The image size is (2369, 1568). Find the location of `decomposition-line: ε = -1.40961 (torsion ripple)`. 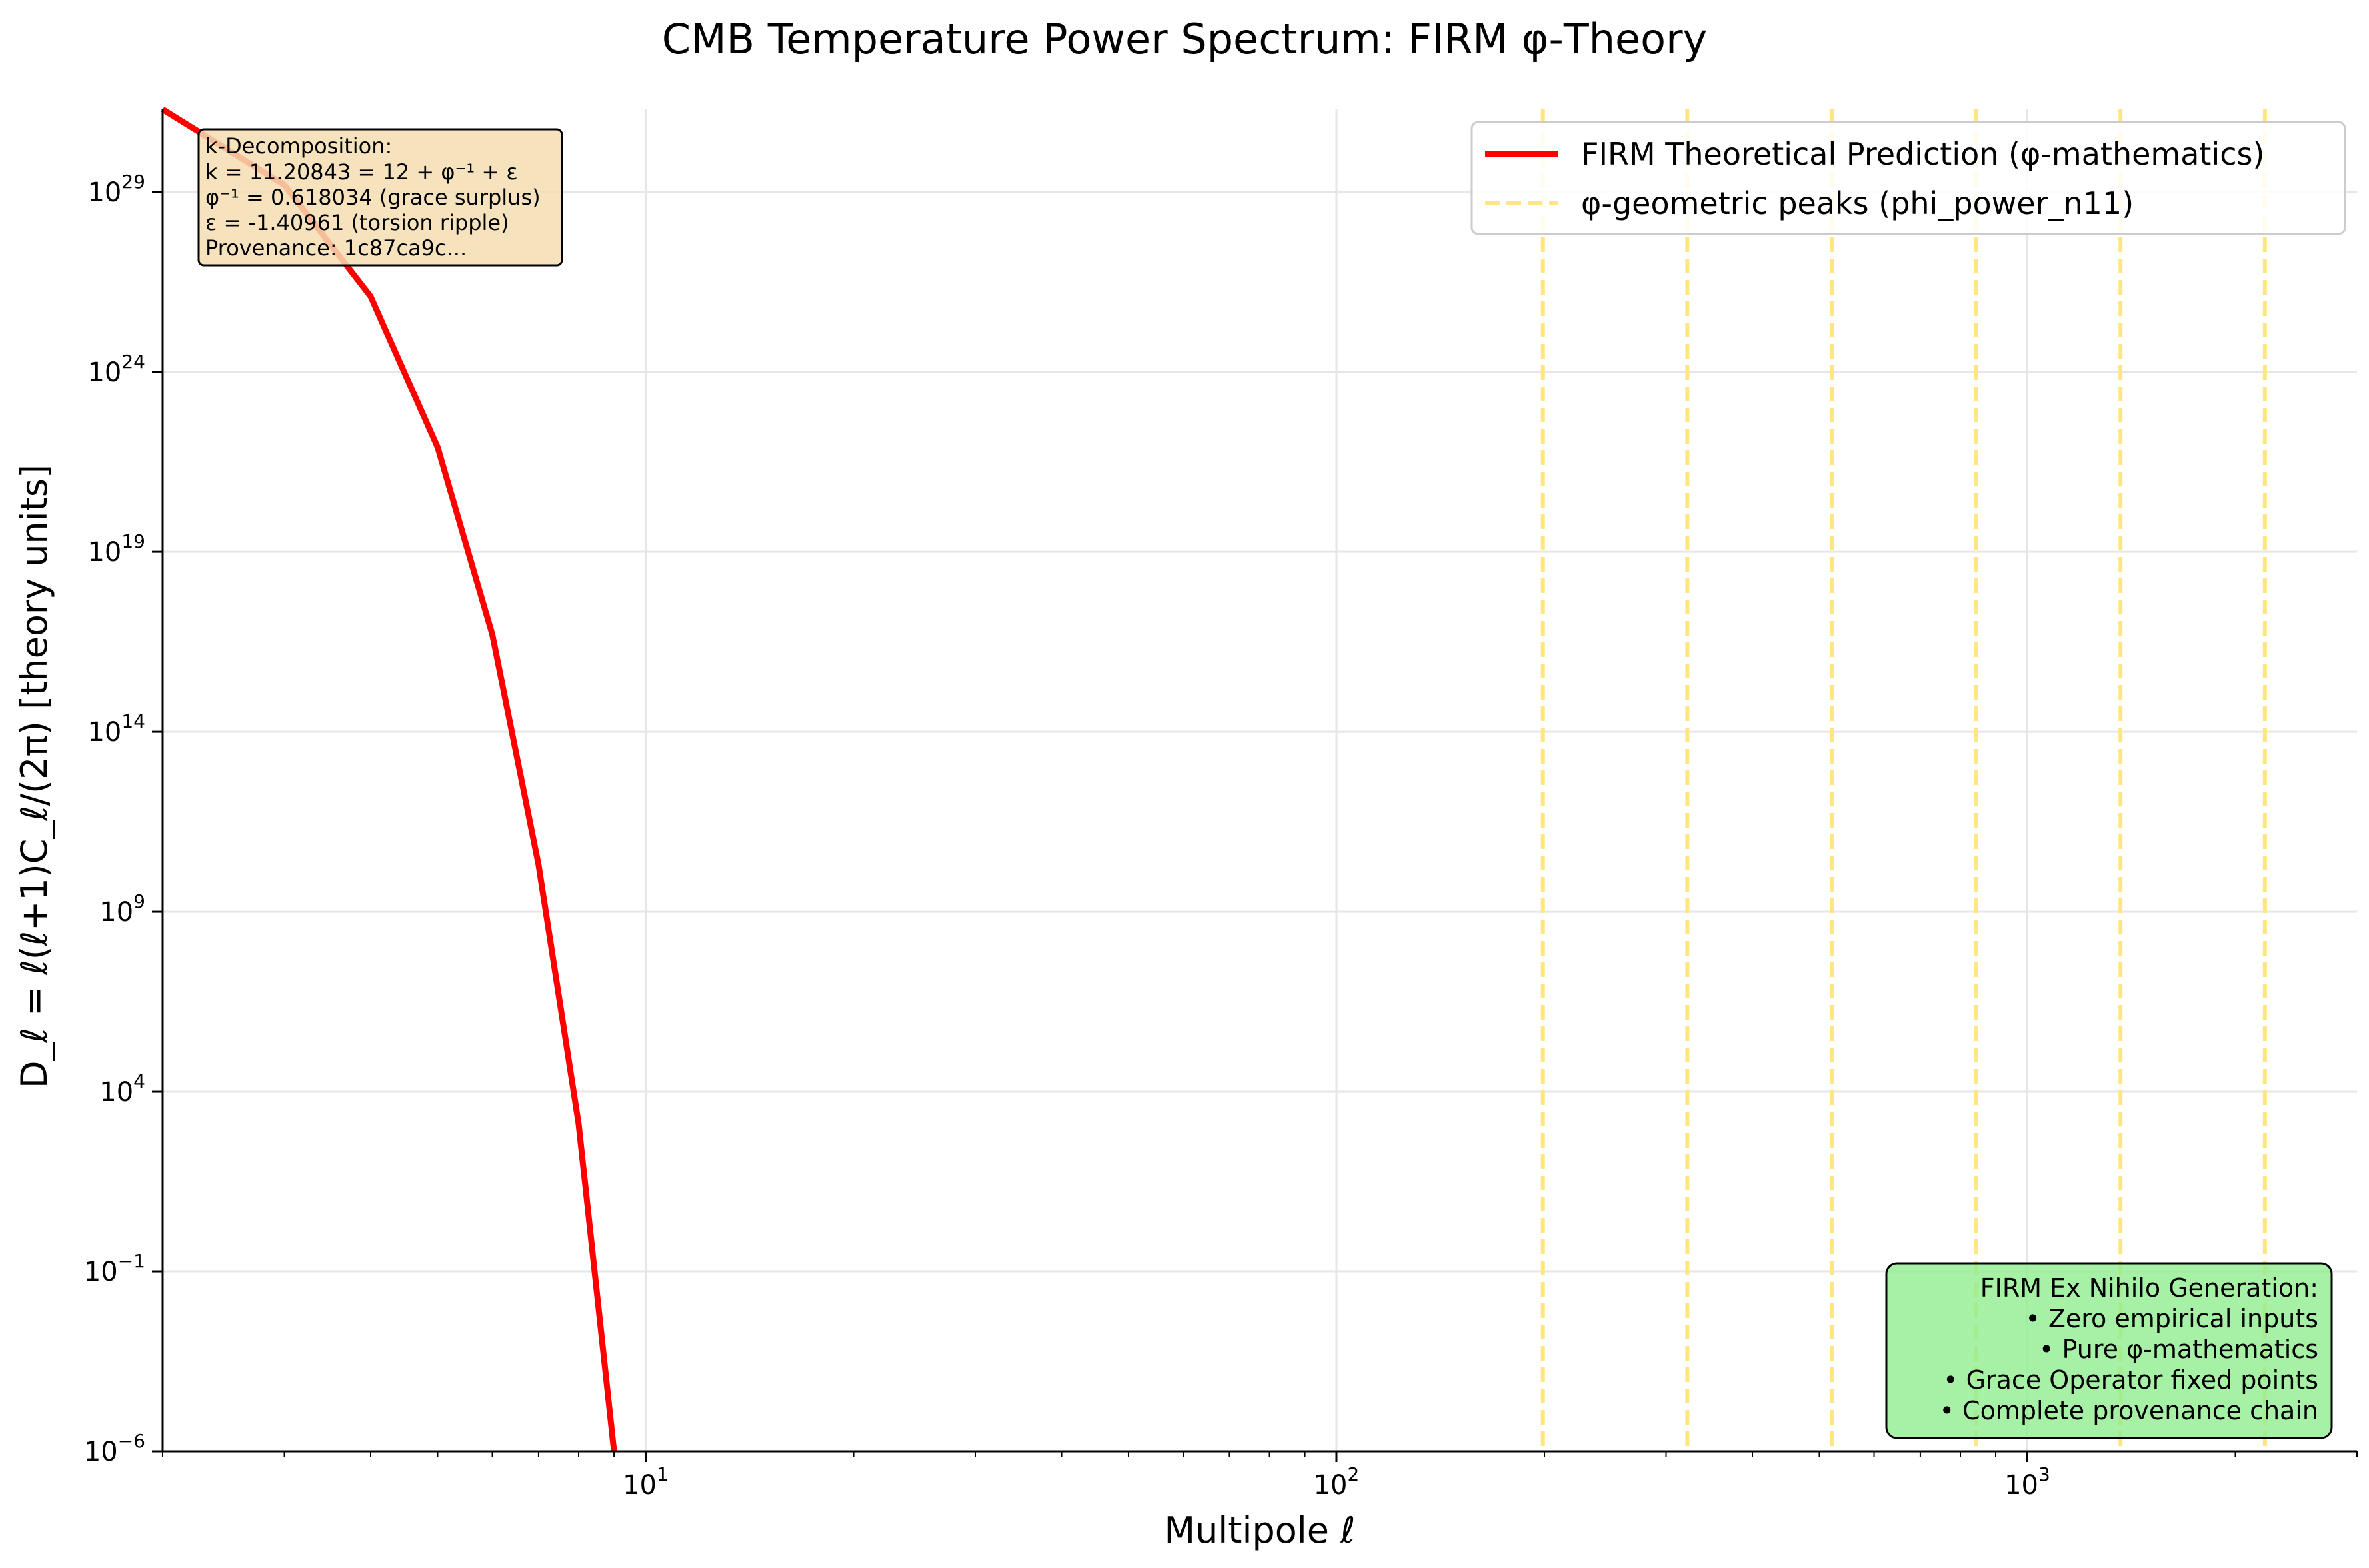

decomposition-line: ε = -1.40961 (torsion ripple) is located at coordinates (357, 223).